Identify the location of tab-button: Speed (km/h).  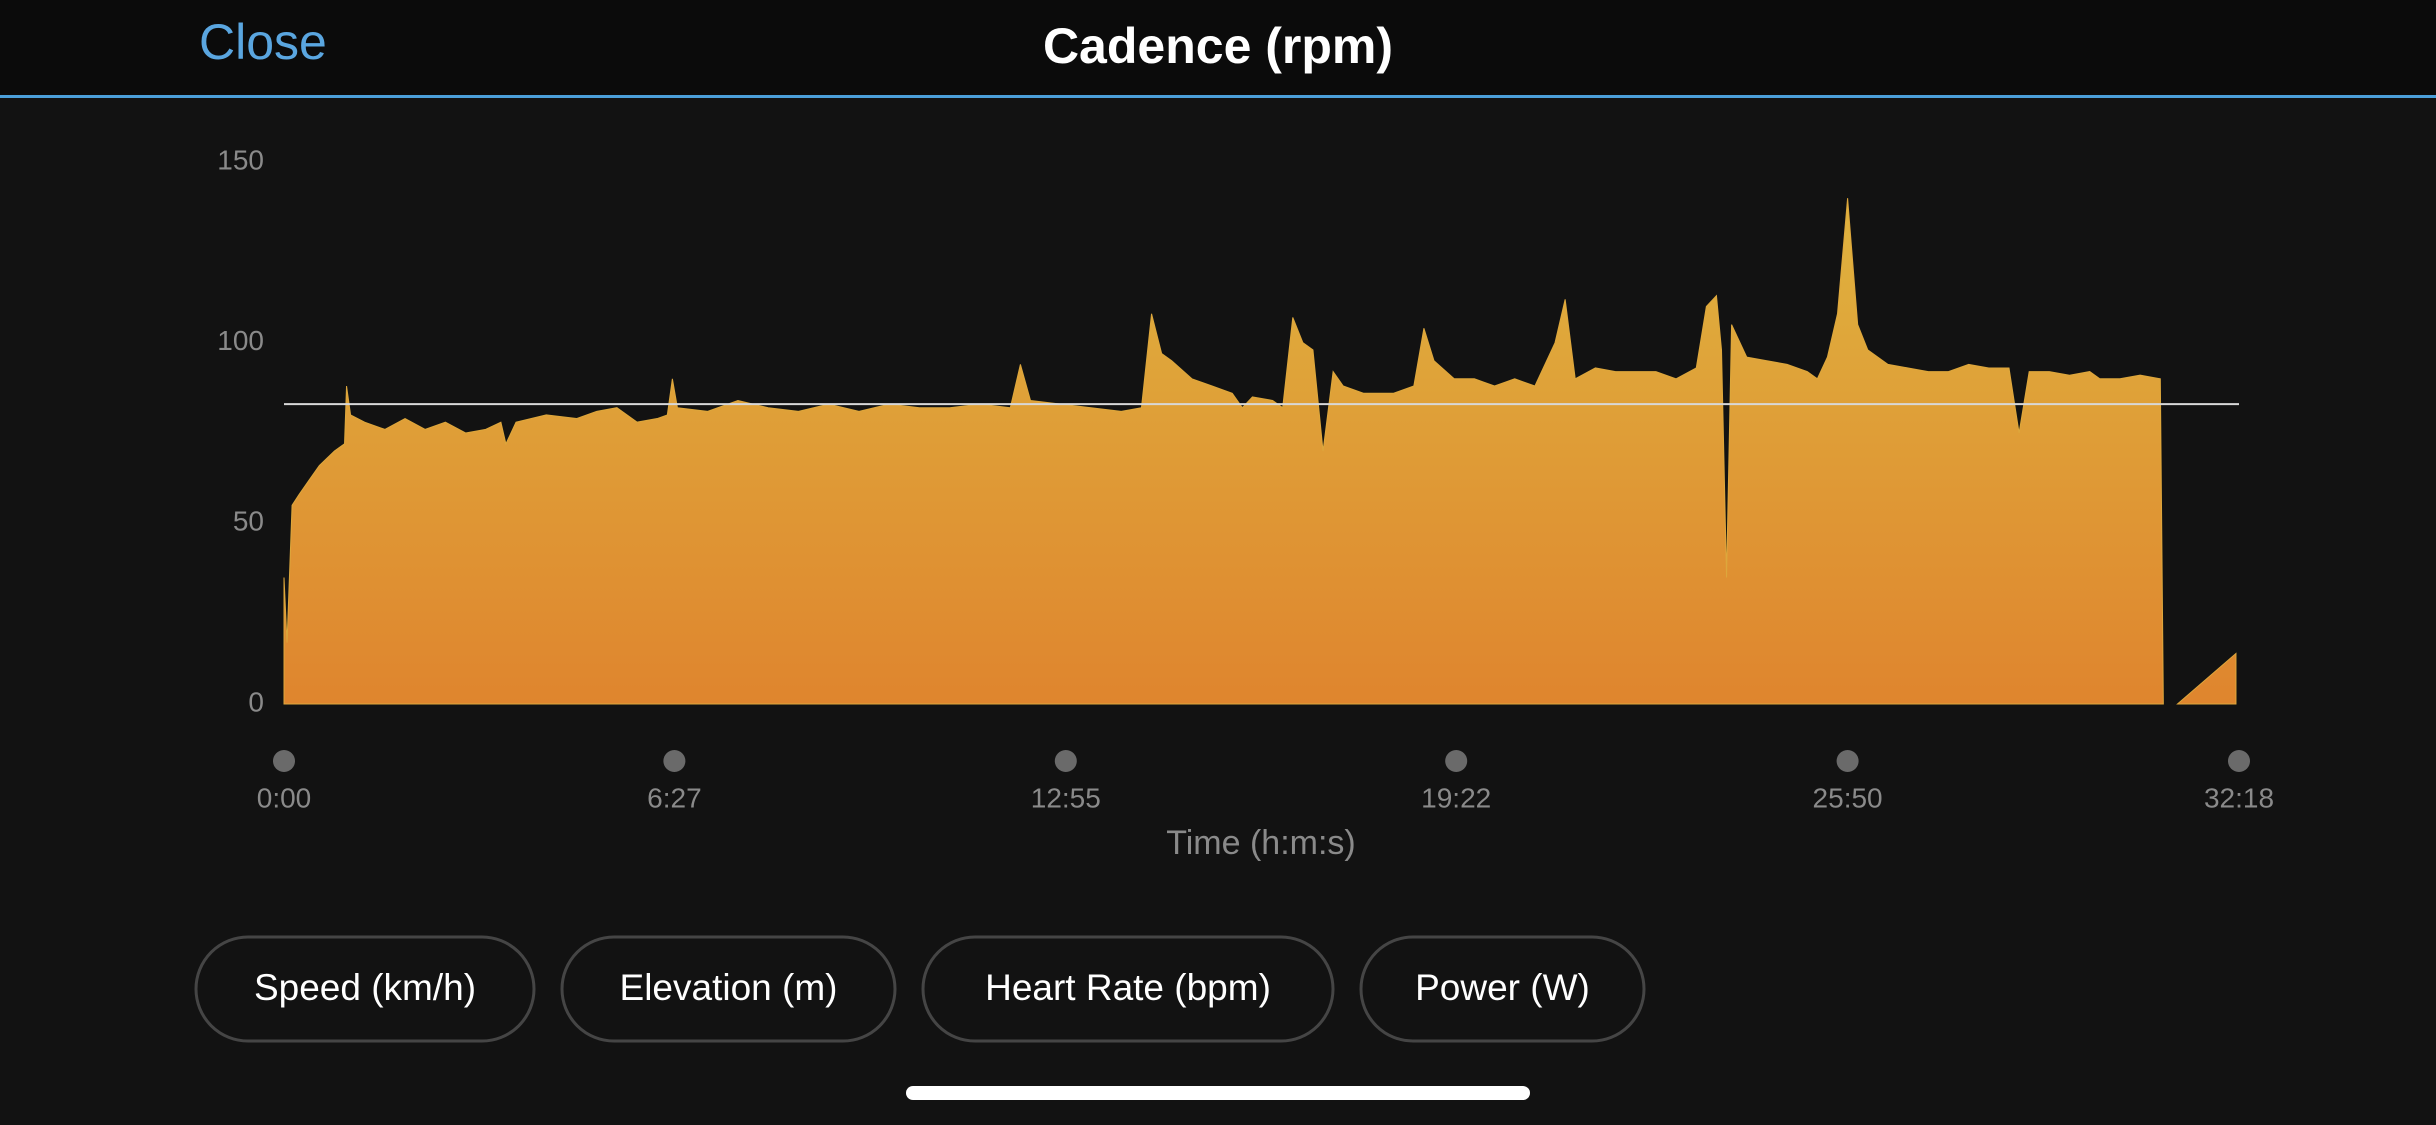
(365, 989).